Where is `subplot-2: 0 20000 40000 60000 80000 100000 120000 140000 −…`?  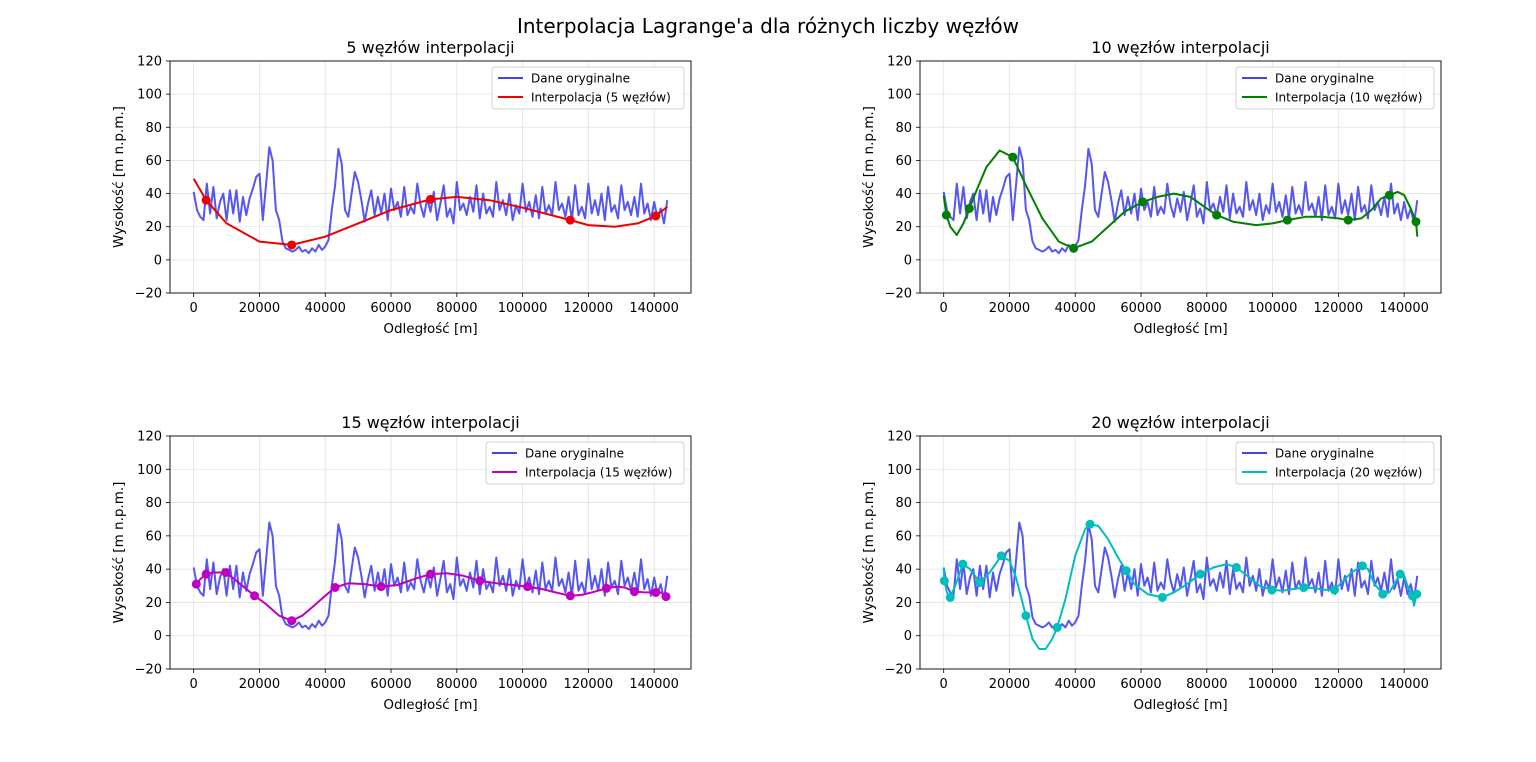 subplot-2: 0 20000 40000 60000 80000 100000 120000 140000 −… is located at coordinates (1151, 187).